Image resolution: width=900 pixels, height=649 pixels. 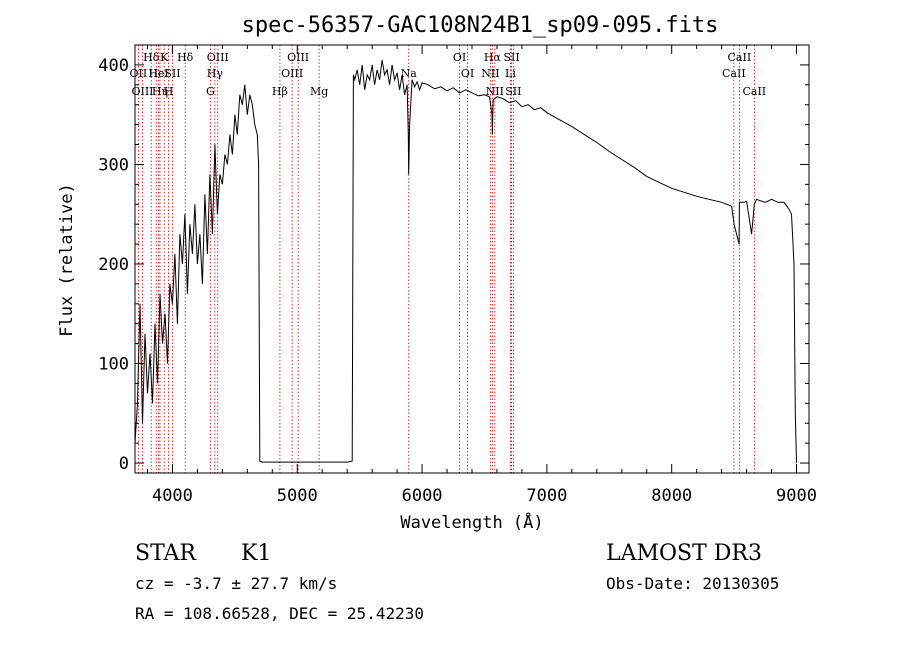 I want to click on x-tick-label: 8000, so click(x=671, y=496).